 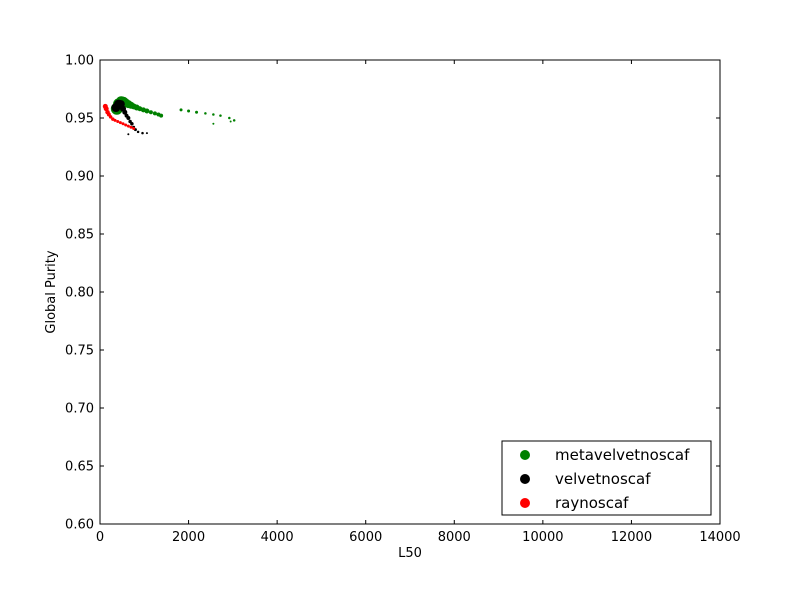 I want to click on legend-box, so click(x=606, y=478).